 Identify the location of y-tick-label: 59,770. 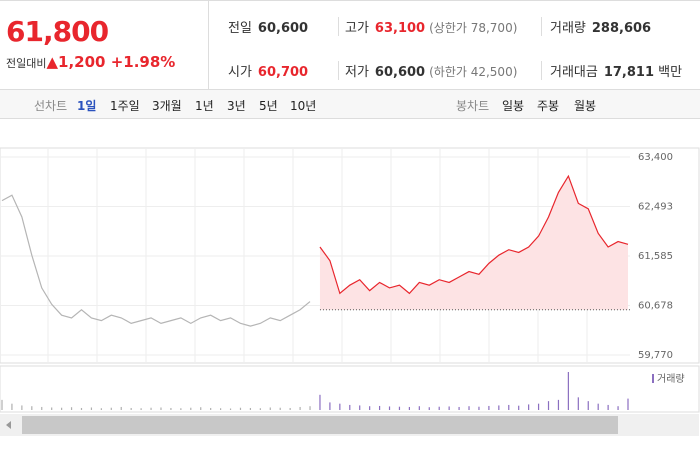
(655, 355).